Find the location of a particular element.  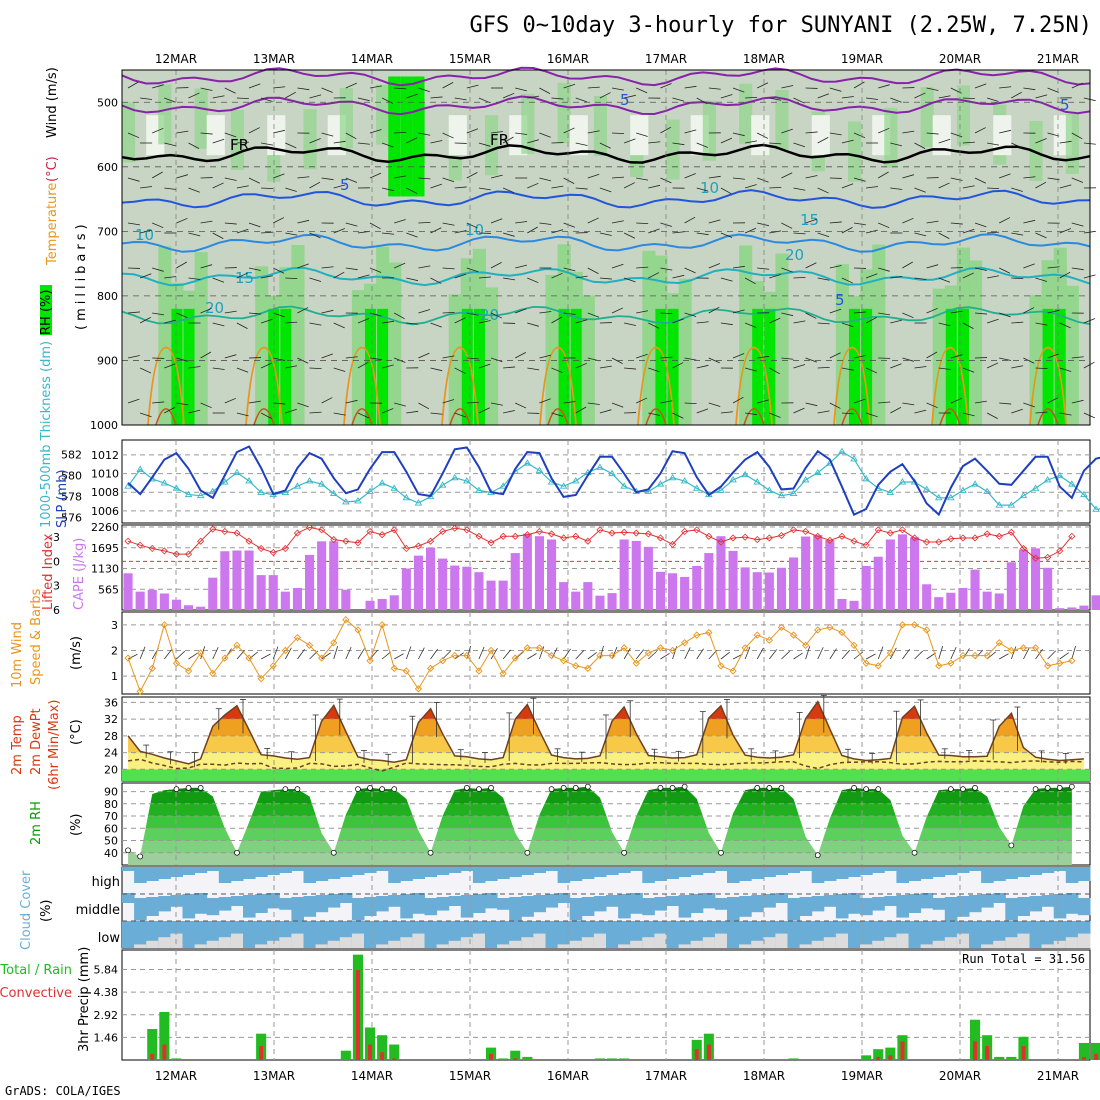

lifted-index-line is located at coordinates (600, 542).